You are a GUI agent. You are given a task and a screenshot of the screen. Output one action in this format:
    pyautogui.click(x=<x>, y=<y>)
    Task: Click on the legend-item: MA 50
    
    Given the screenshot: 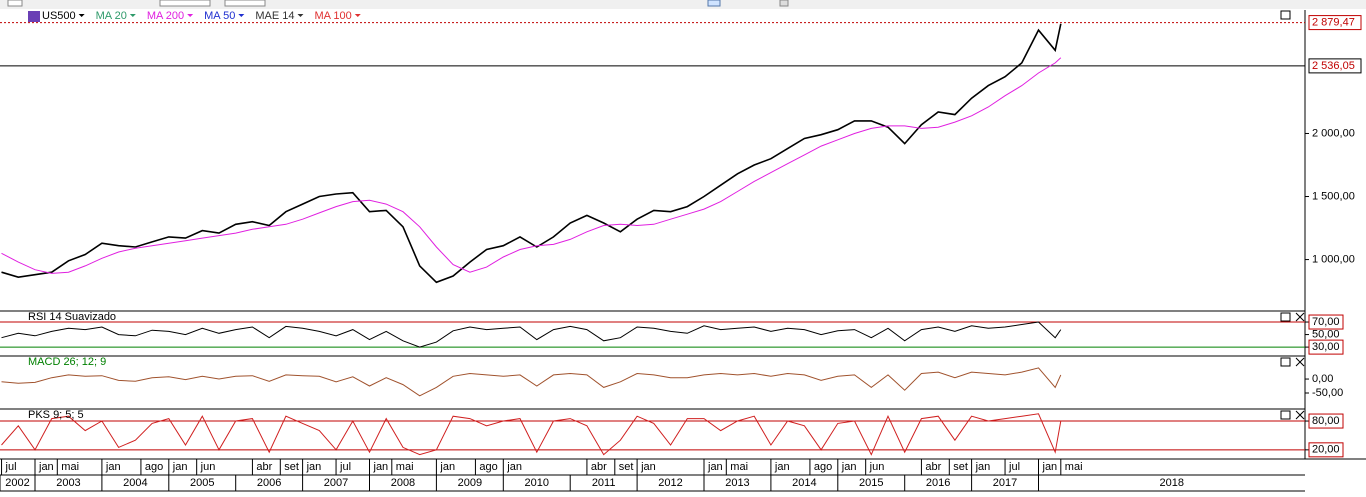 What is the action you would take?
    pyautogui.click(x=219, y=16)
    